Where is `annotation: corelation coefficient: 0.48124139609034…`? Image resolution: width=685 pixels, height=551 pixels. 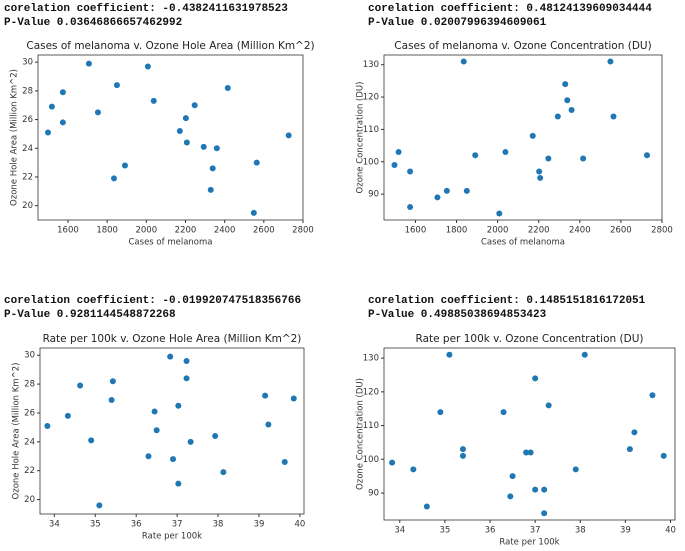
annotation: corelation coefficient: 0.48124139609034… is located at coordinates (510, 9).